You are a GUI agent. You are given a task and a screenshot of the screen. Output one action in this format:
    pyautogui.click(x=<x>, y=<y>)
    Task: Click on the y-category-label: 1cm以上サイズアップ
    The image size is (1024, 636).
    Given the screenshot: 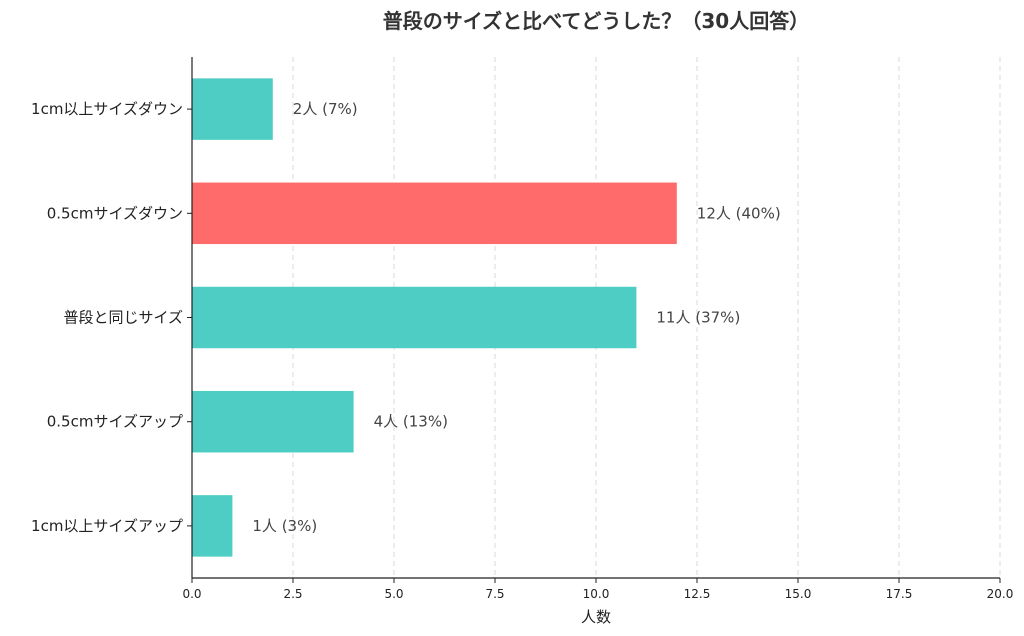 What is the action you would take?
    pyautogui.click(x=107, y=526)
    